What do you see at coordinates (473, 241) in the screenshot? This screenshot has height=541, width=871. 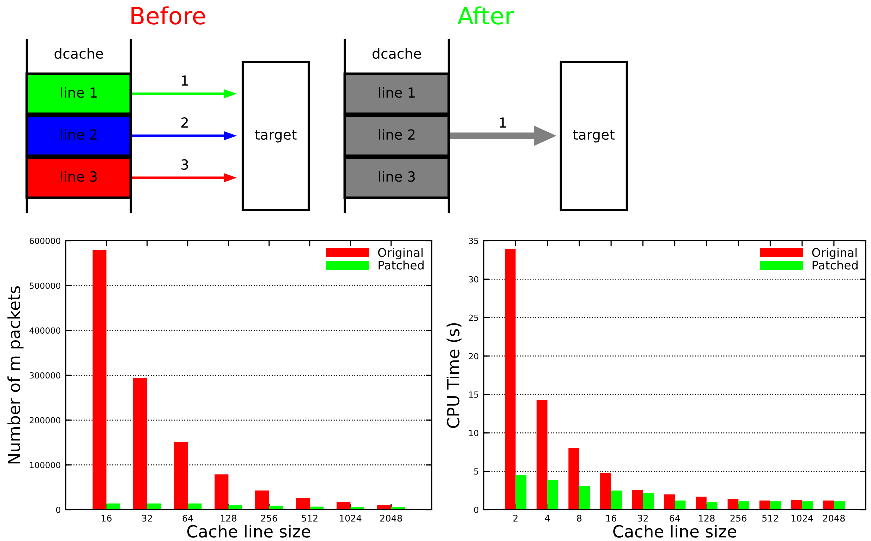 I see `y-tick-label: 35` at bounding box center [473, 241].